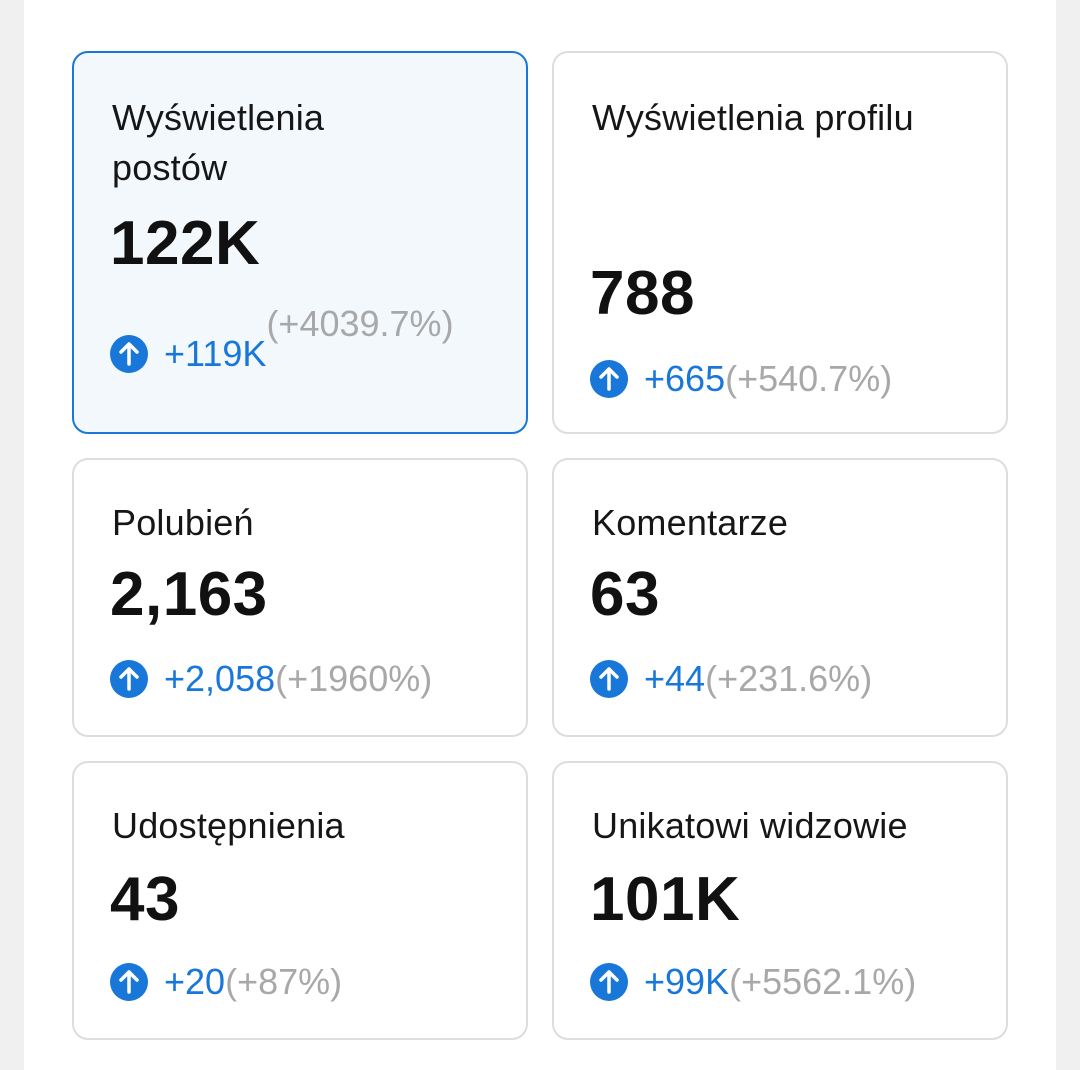 The width and height of the screenshot is (1080, 1070). I want to click on metric-value: 122K, so click(185, 243).